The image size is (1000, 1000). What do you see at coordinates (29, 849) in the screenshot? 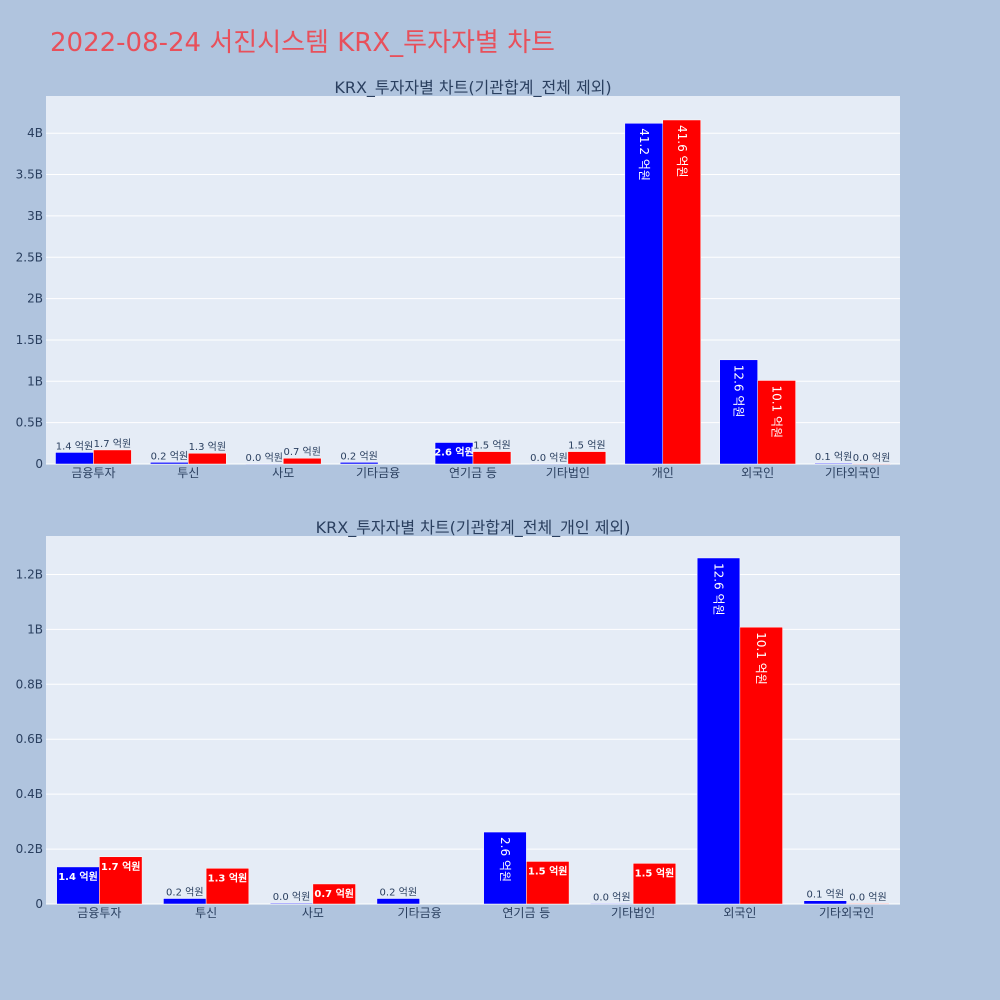
I see `y-tick-label: 0.2B` at bounding box center [29, 849].